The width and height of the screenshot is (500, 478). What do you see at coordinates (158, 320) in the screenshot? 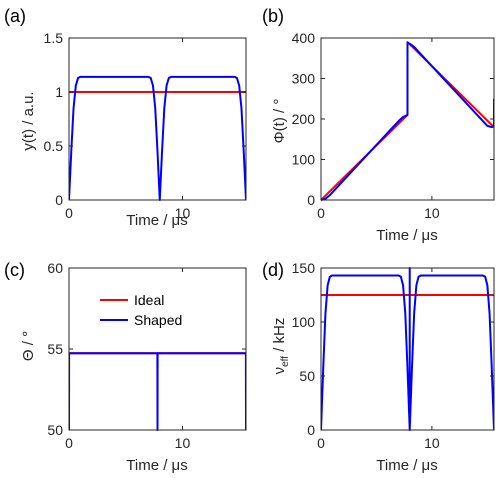
I see `legend-shaped-label: Shaped` at bounding box center [158, 320].